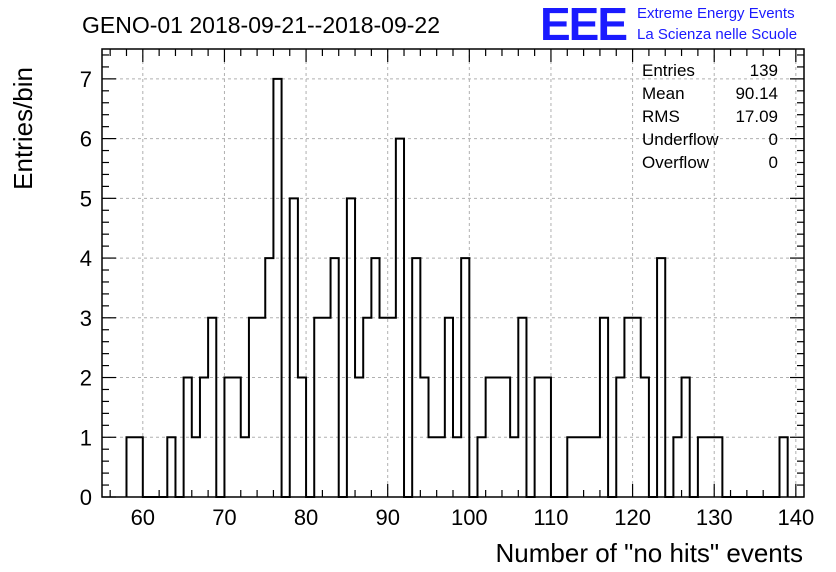  What do you see at coordinates (224, 517) in the screenshot?
I see `x-tick-label: 70` at bounding box center [224, 517].